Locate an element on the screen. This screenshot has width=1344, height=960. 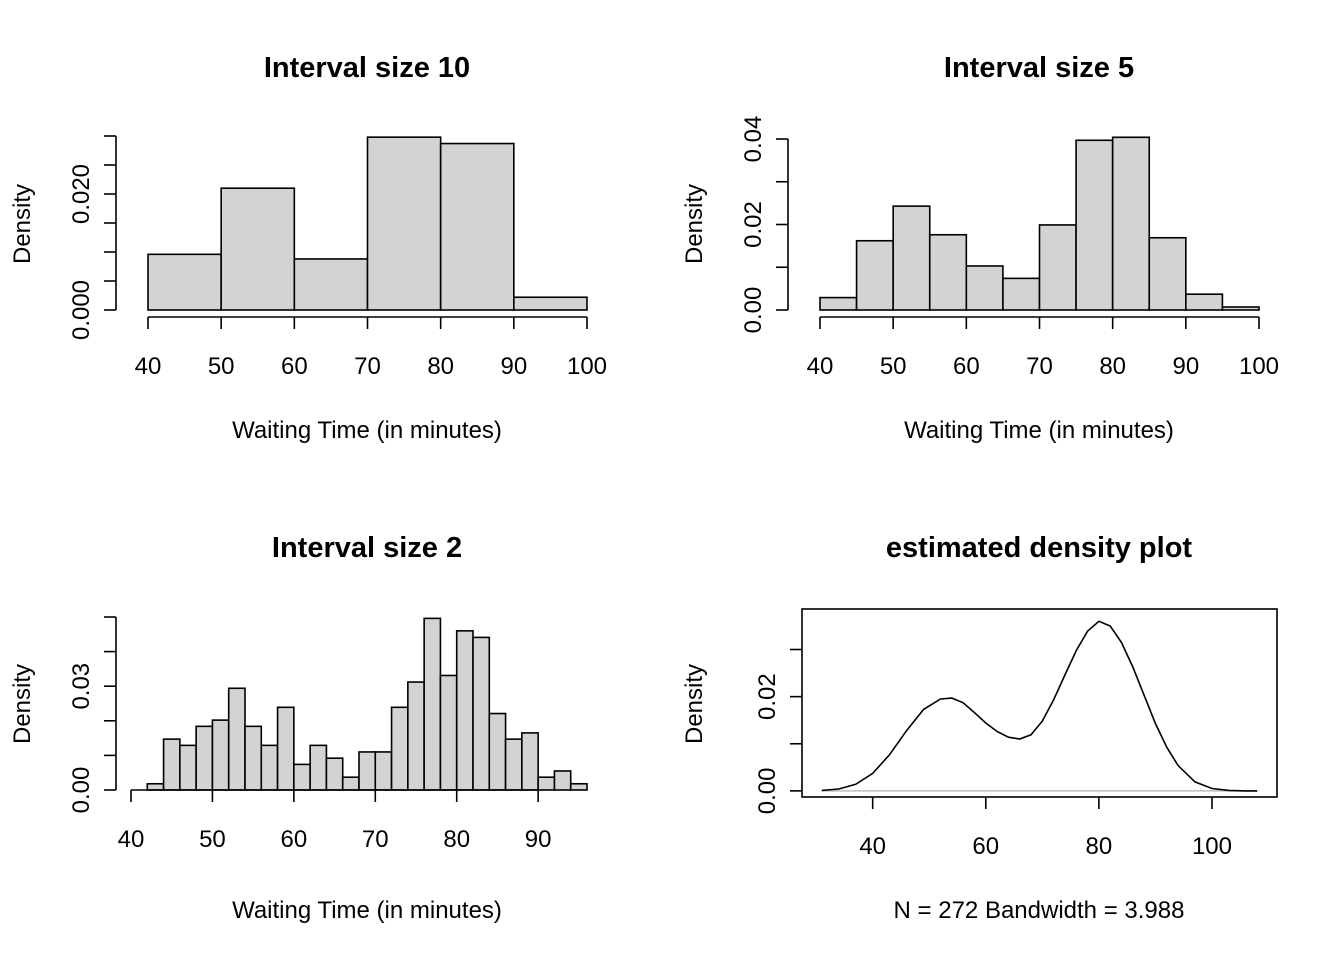
y-tick-label: 0.04 is located at coordinates (753, 139).